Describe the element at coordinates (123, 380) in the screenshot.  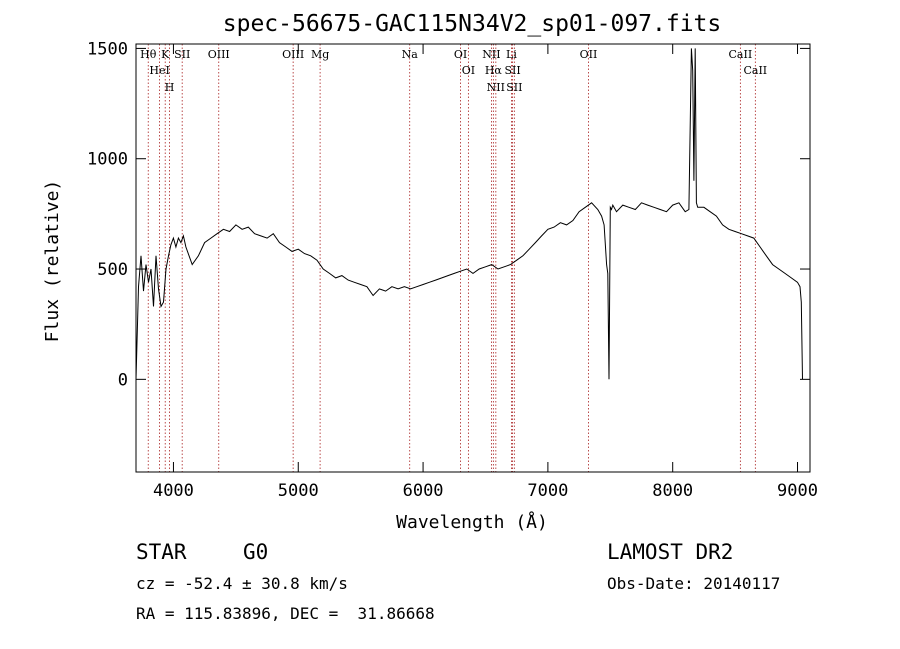
I see `y-tick-label: 0` at that location.